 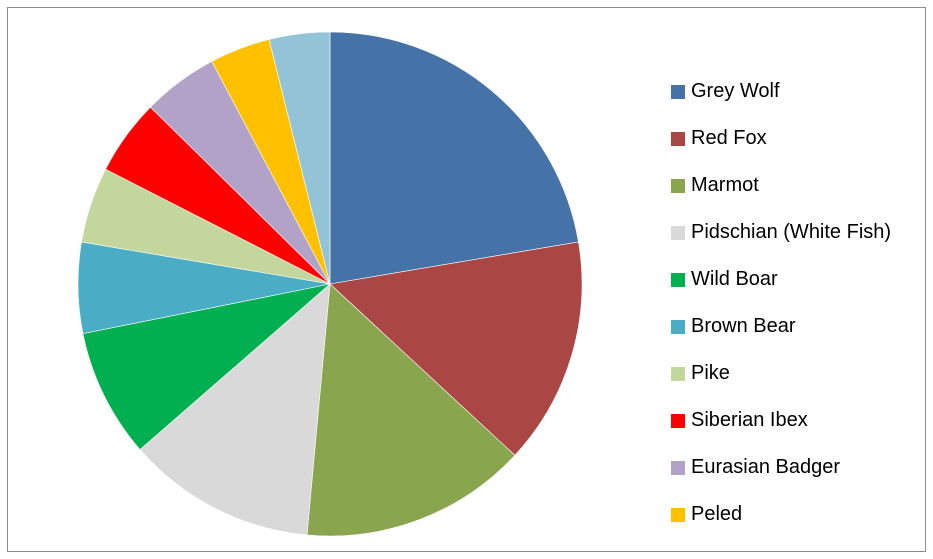 I want to click on pie-slice-pidschian-white-fish, so click(x=235, y=409).